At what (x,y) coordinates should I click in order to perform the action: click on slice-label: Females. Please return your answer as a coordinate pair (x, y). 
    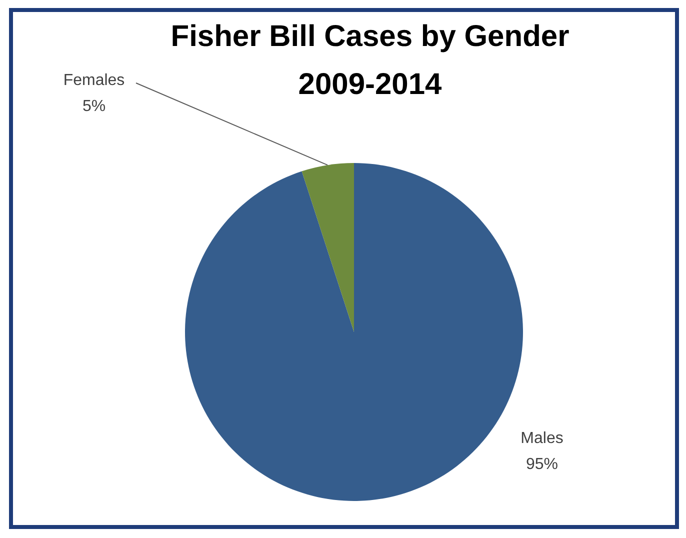
    Looking at the image, I should click on (94, 80).